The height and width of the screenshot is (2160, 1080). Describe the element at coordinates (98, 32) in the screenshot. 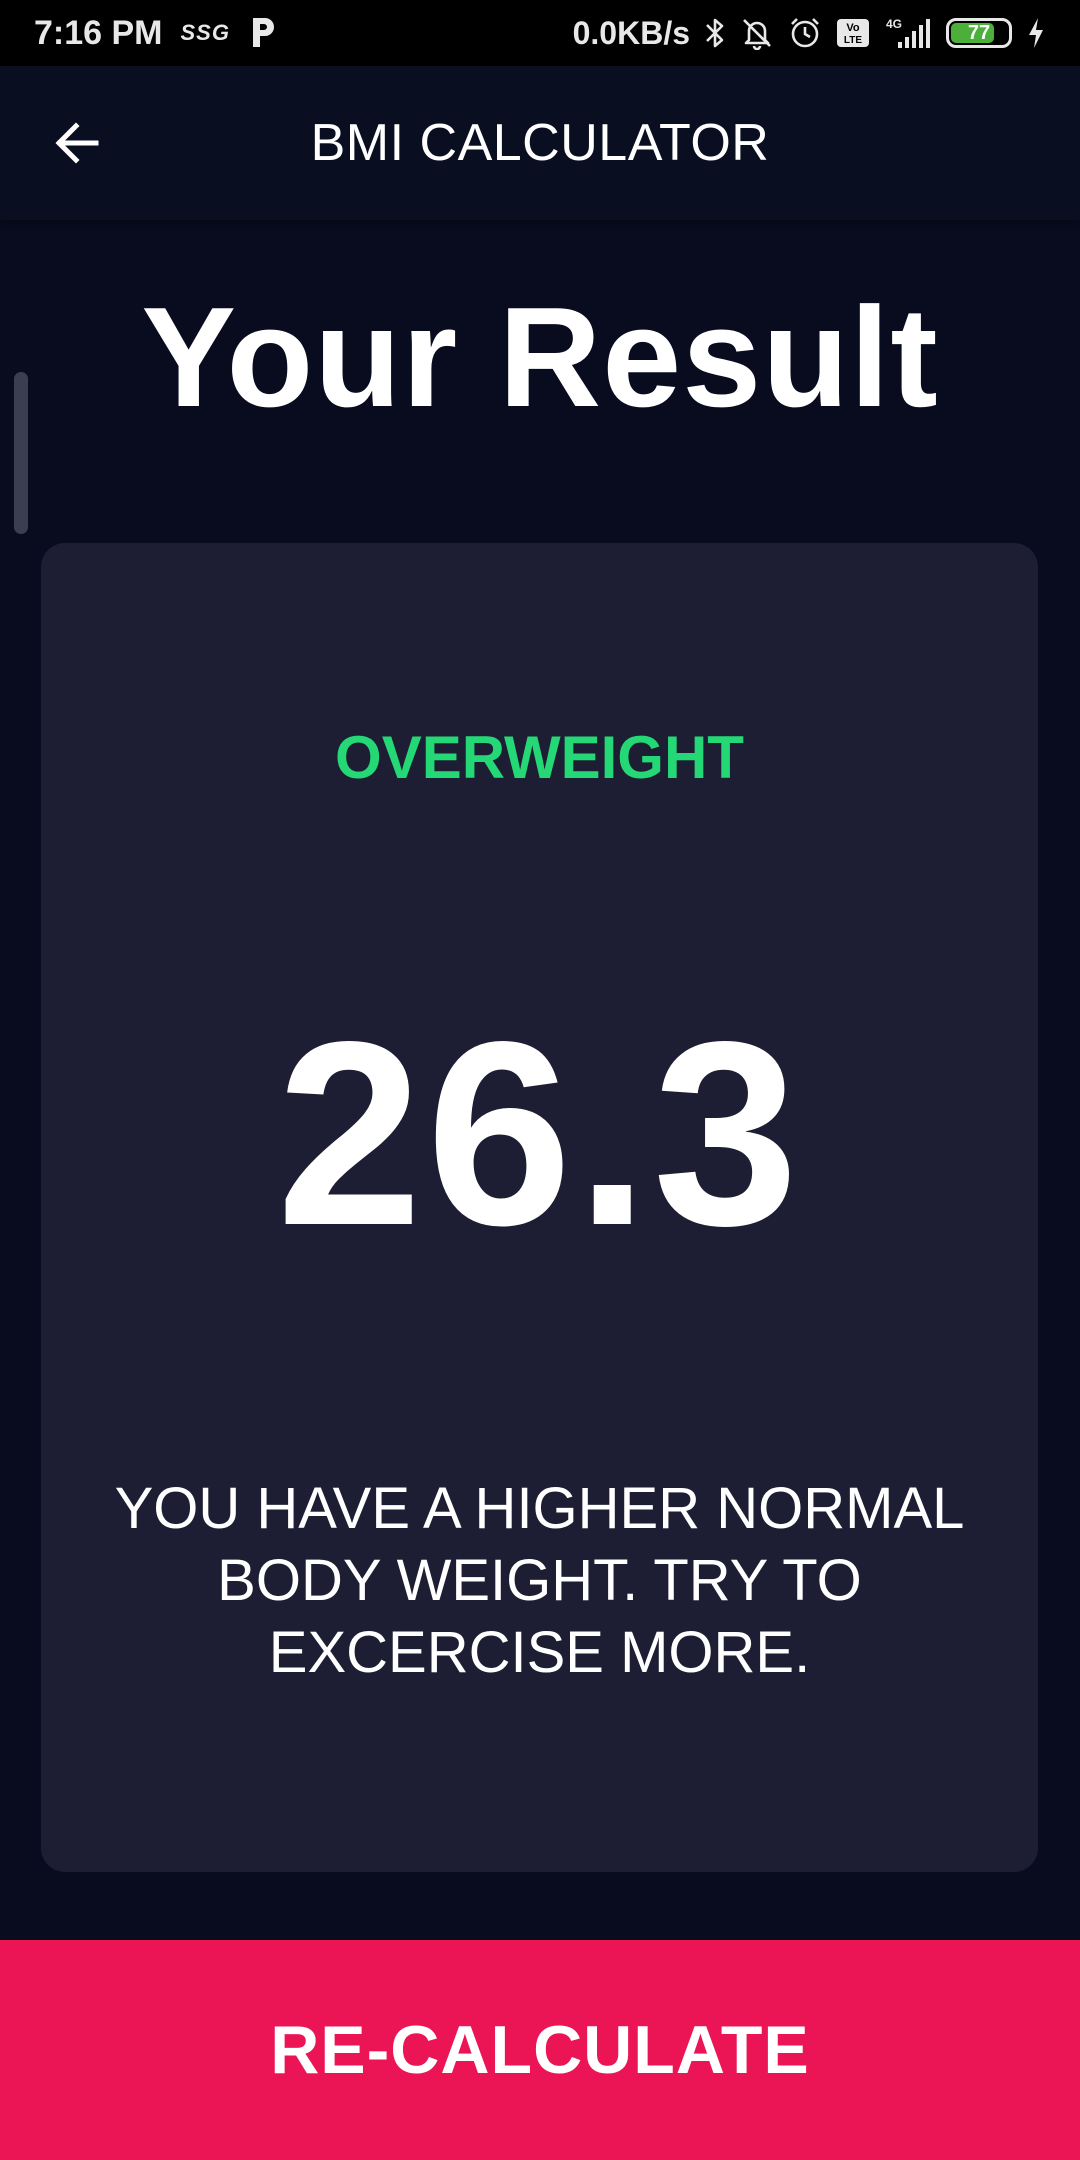

I see `status-time: 7:16 PM` at that location.